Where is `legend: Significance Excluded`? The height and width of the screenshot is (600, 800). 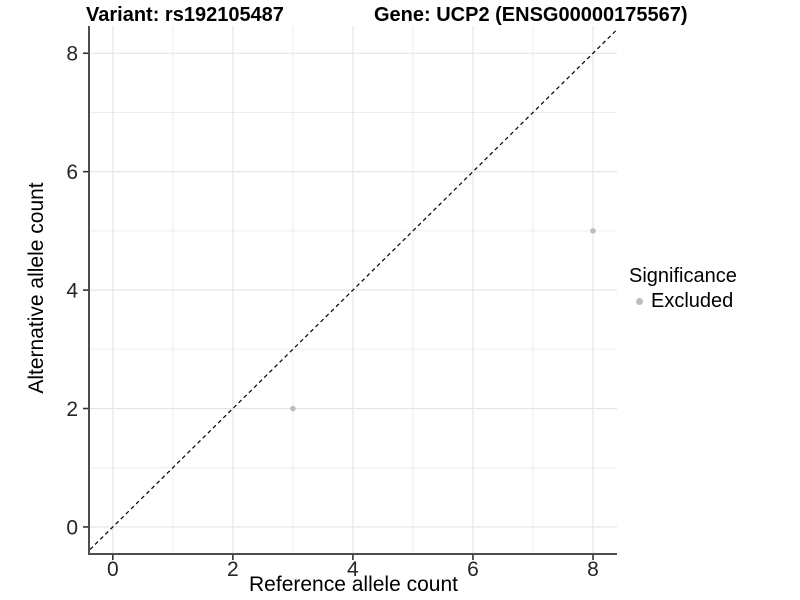 legend: Significance Excluded is located at coordinates (683, 288).